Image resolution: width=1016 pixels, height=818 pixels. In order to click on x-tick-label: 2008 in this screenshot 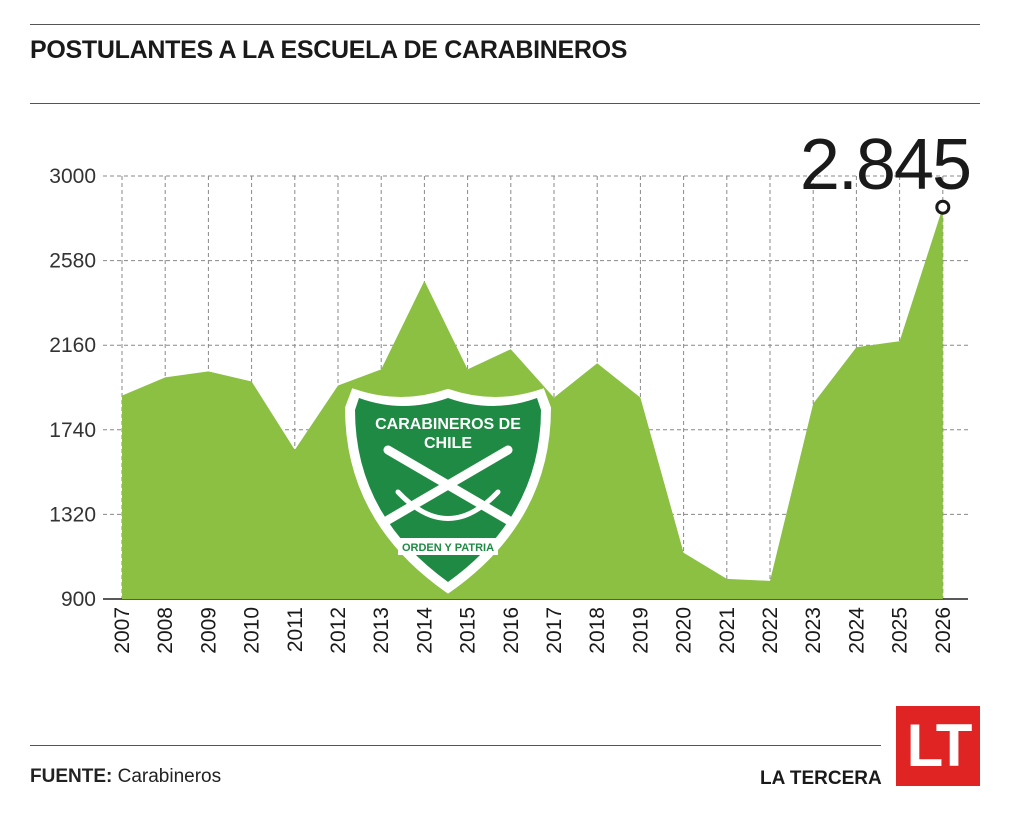, I will do `click(165, 630)`.